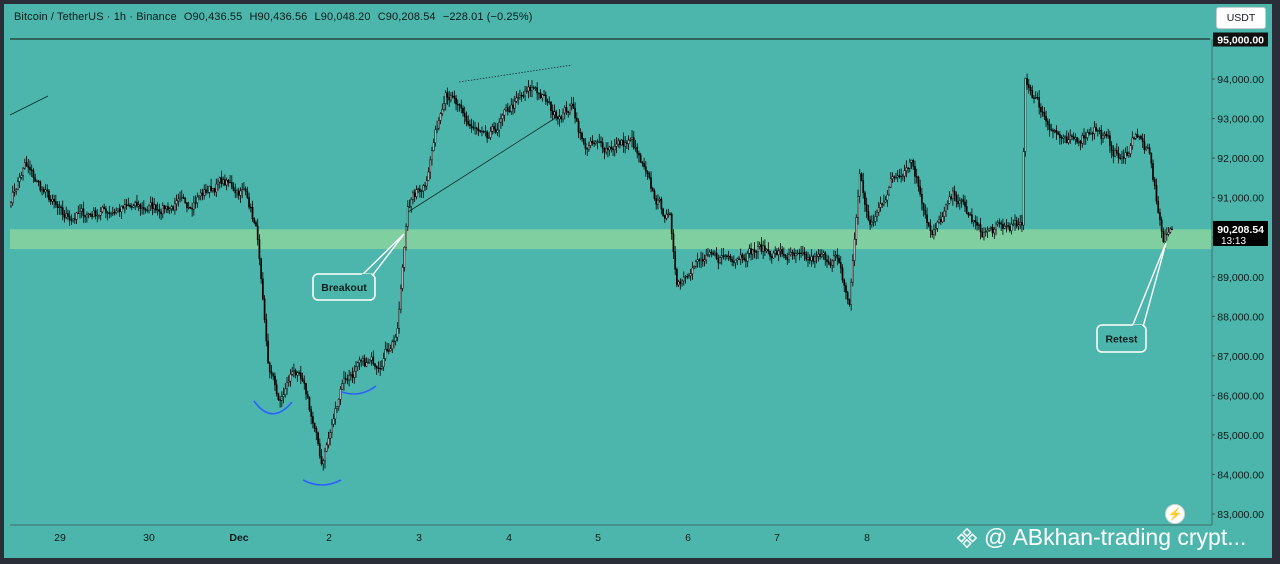 The width and height of the screenshot is (1280, 564). What do you see at coordinates (1240, 317) in the screenshot?
I see `price-tick-label: 88,000.00` at bounding box center [1240, 317].